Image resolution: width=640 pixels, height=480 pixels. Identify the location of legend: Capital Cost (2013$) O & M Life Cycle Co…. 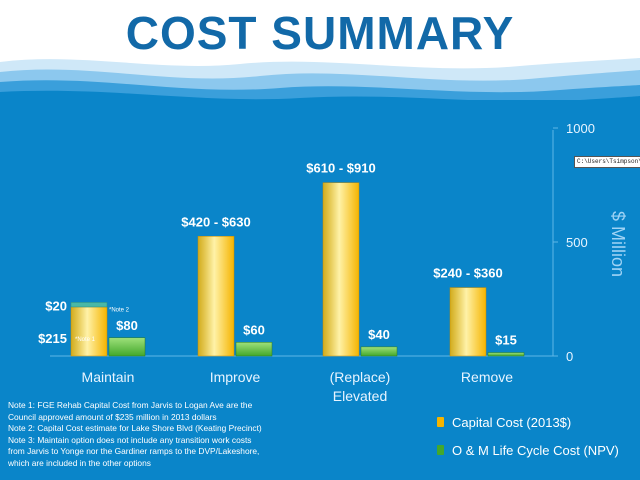
(537, 438).